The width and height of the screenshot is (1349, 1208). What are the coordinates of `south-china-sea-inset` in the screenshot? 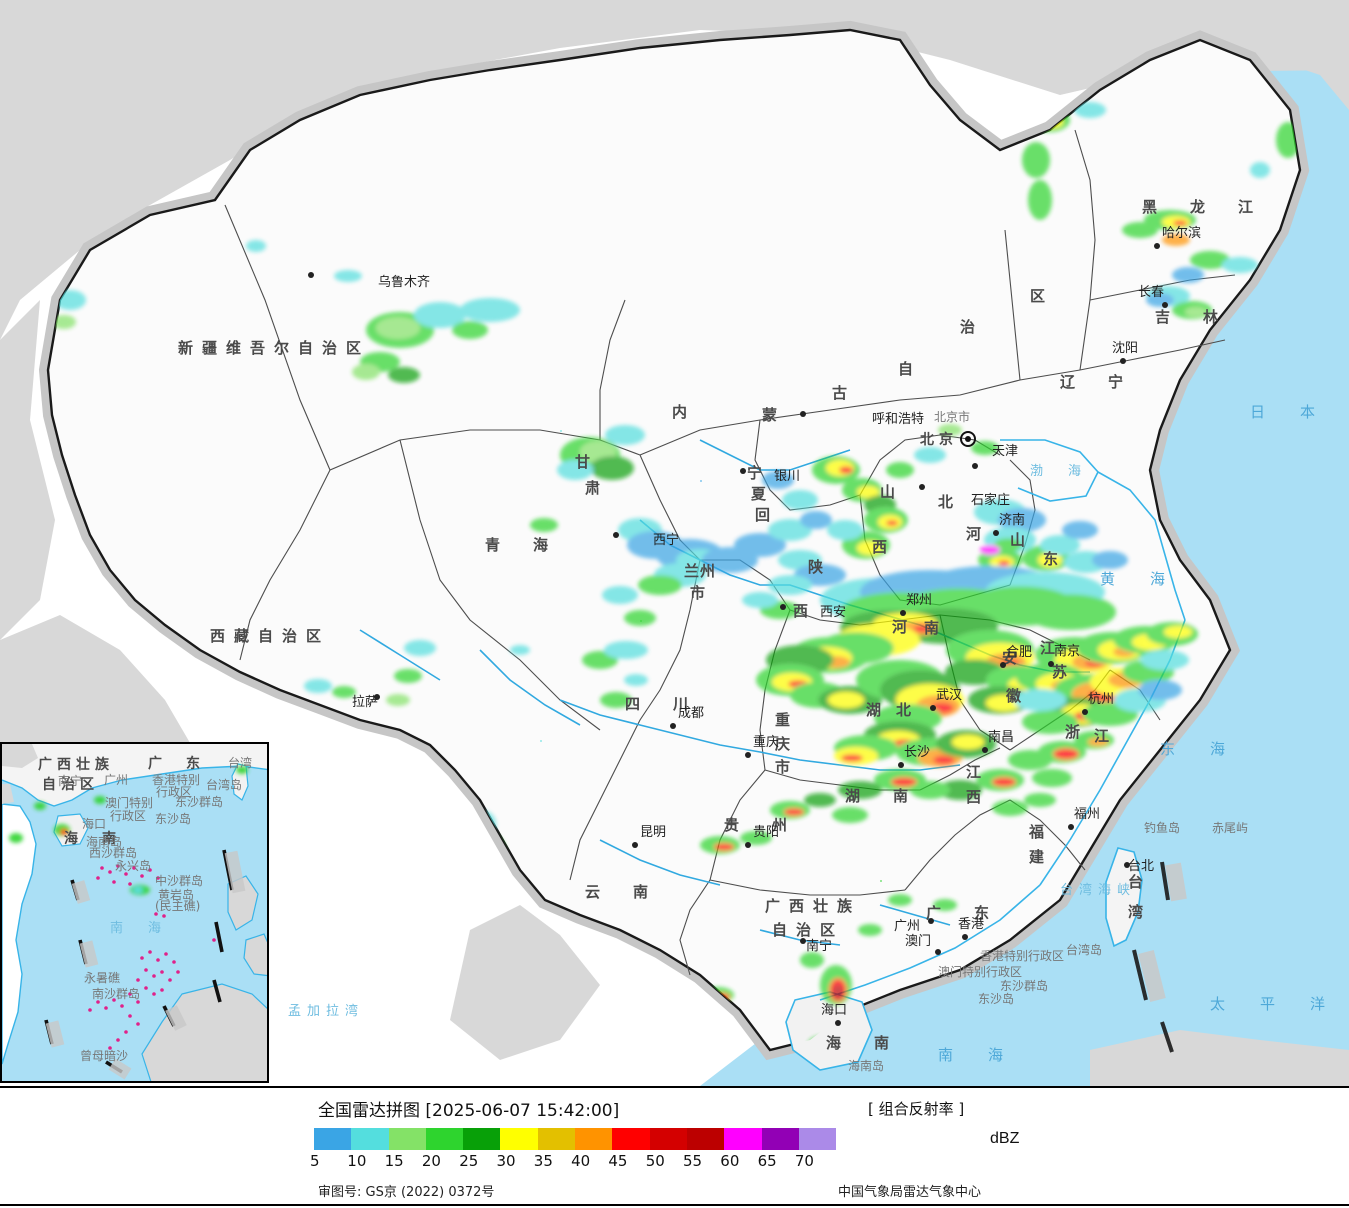 It's located at (134, 912).